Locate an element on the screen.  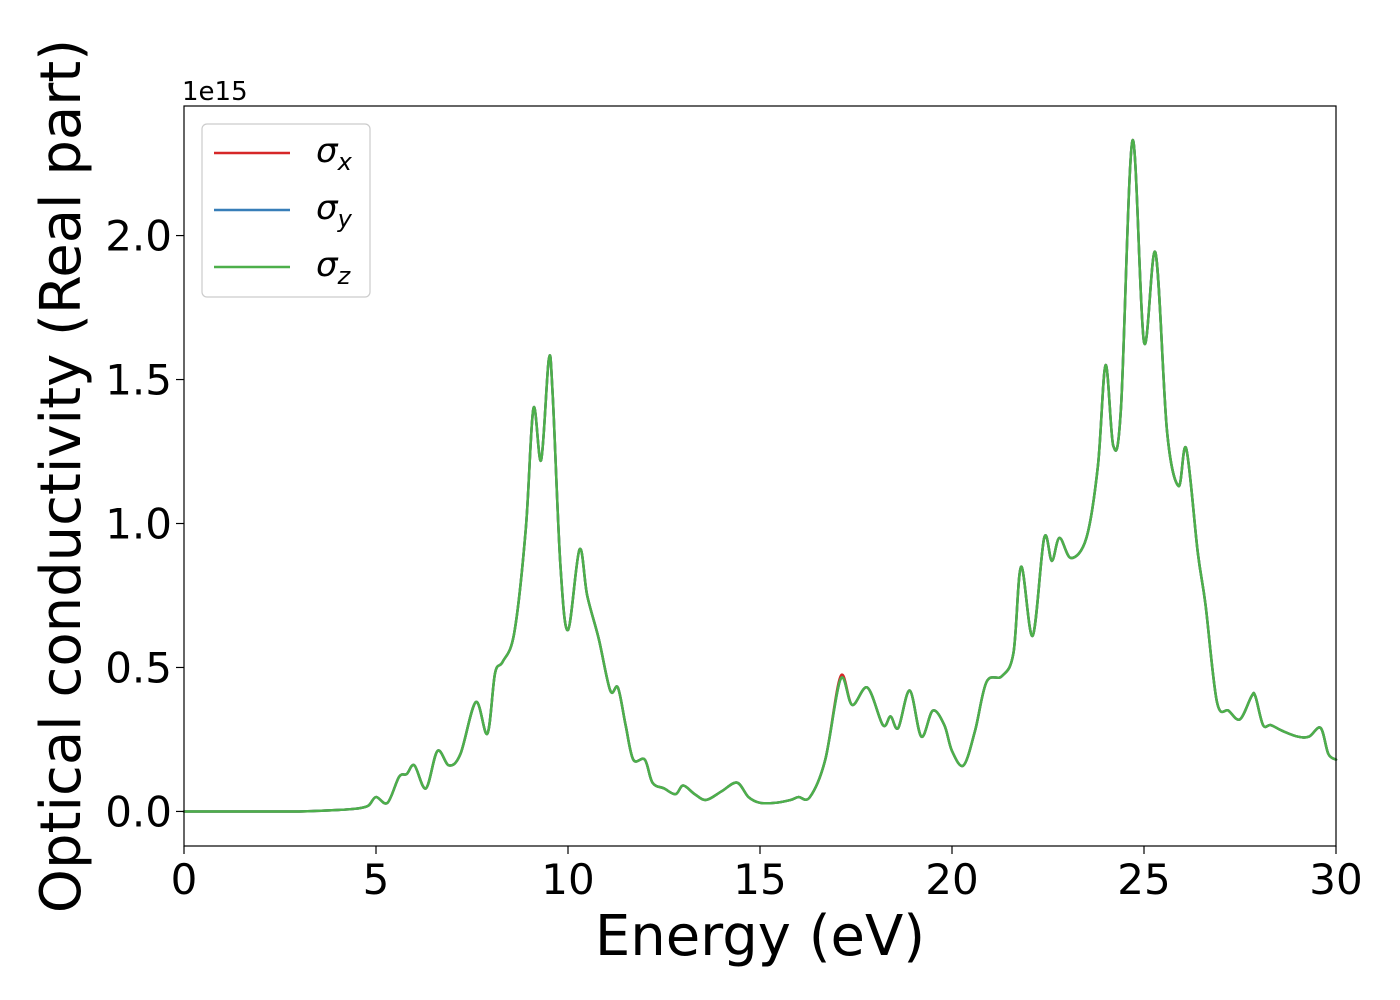
legend-label: σx is located at coordinates (334, 153).